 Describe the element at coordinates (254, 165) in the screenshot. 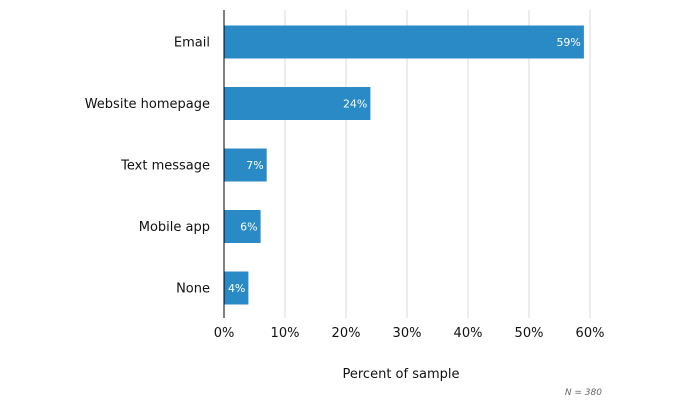

I see `data-label: 7%` at that location.